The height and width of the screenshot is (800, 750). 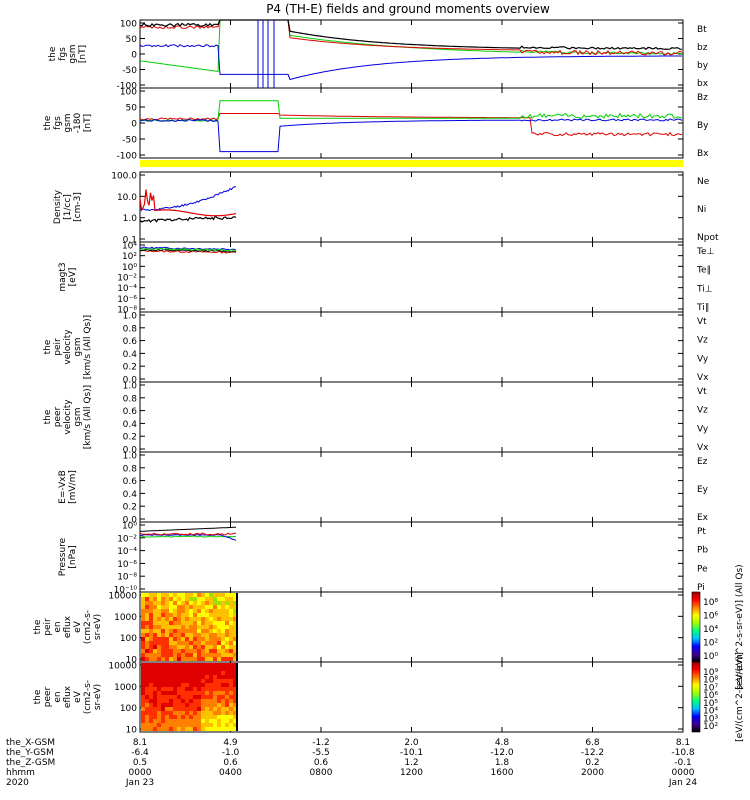 I want to click on y-axis-label: velocity, so click(x=68, y=347).